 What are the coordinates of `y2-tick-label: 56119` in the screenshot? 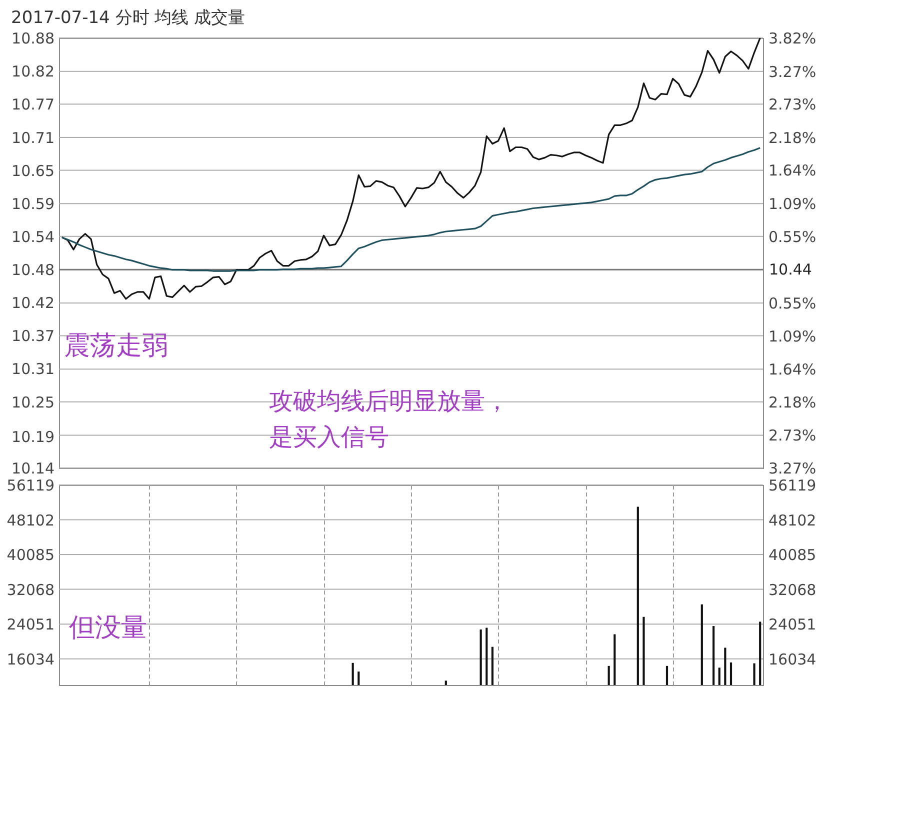 It's located at (792, 485).